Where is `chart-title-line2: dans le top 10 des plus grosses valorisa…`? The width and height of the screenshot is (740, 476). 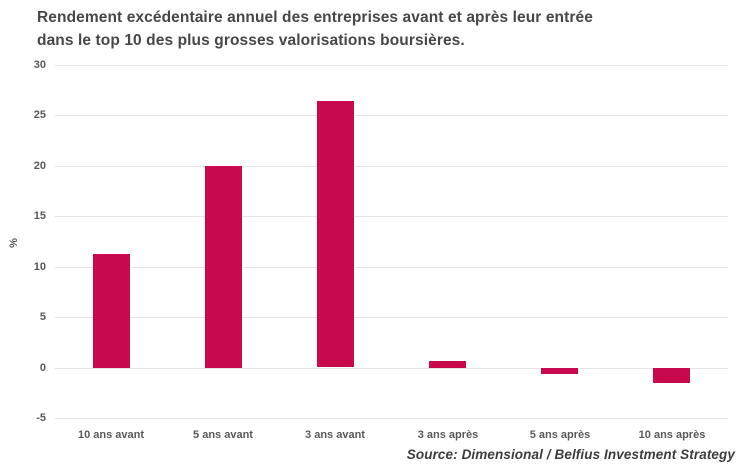
chart-title-line2: dans le top 10 des plus grosses valorisa… is located at coordinates (251, 40).